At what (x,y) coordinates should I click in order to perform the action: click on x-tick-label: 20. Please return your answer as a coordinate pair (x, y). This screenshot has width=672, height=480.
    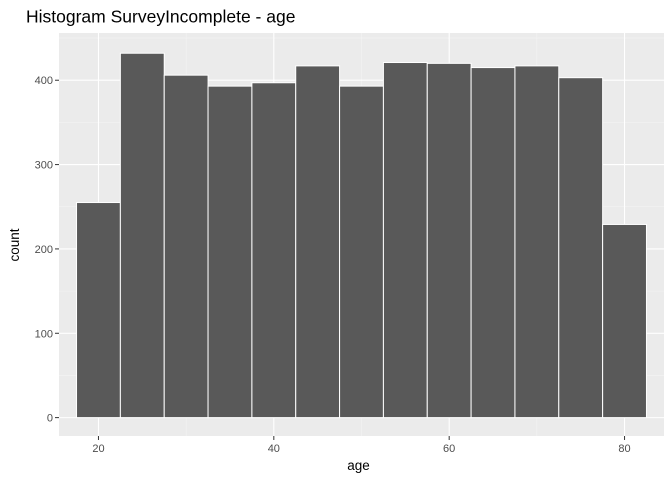
    Looking at the image, I should click on (98, 449).